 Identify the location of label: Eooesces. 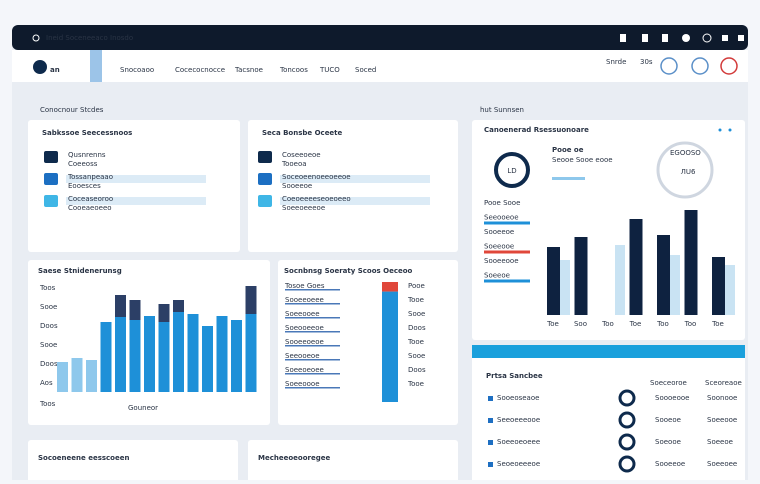
(84, 186).